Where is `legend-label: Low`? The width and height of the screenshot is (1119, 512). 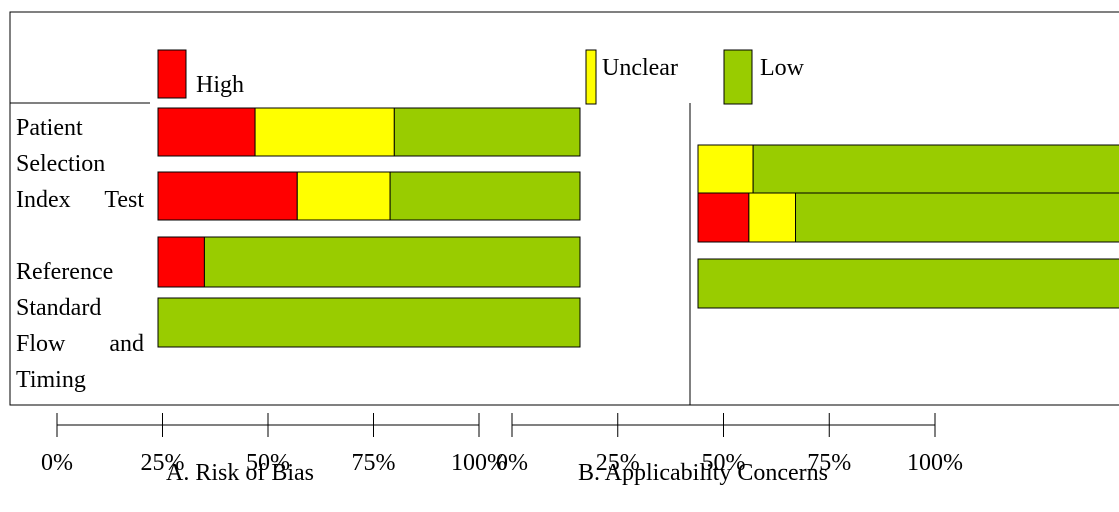 legend-label: Low is located at coordinates (782, 68).